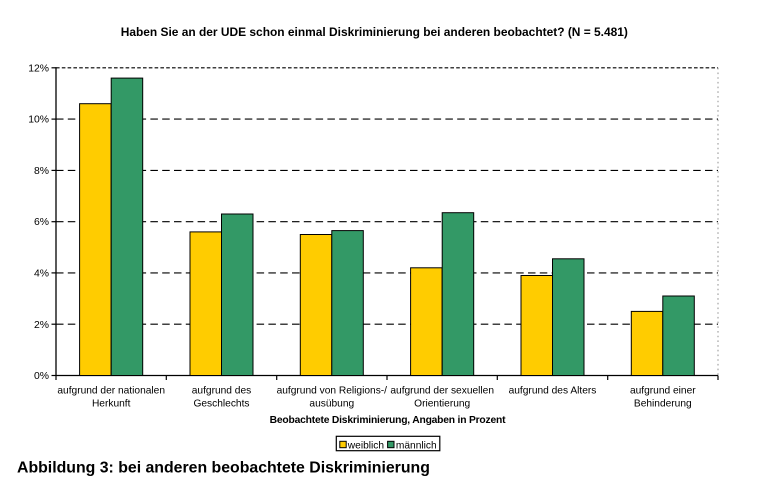 The width and height of the screenshot is (765, 491). Describe the element at coordinates (41, 274) in the screenshot. I see `svg-text: 4%` at that location.